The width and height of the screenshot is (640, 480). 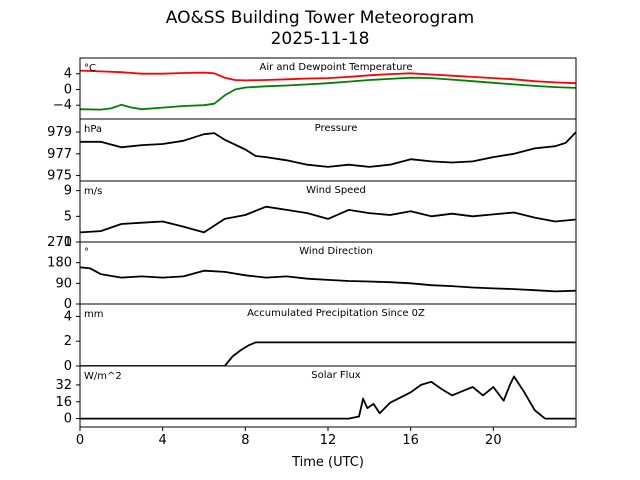 I want to click on chart-title: AO&SS Building Tower Meteorogram, so click(x=320, y=18).